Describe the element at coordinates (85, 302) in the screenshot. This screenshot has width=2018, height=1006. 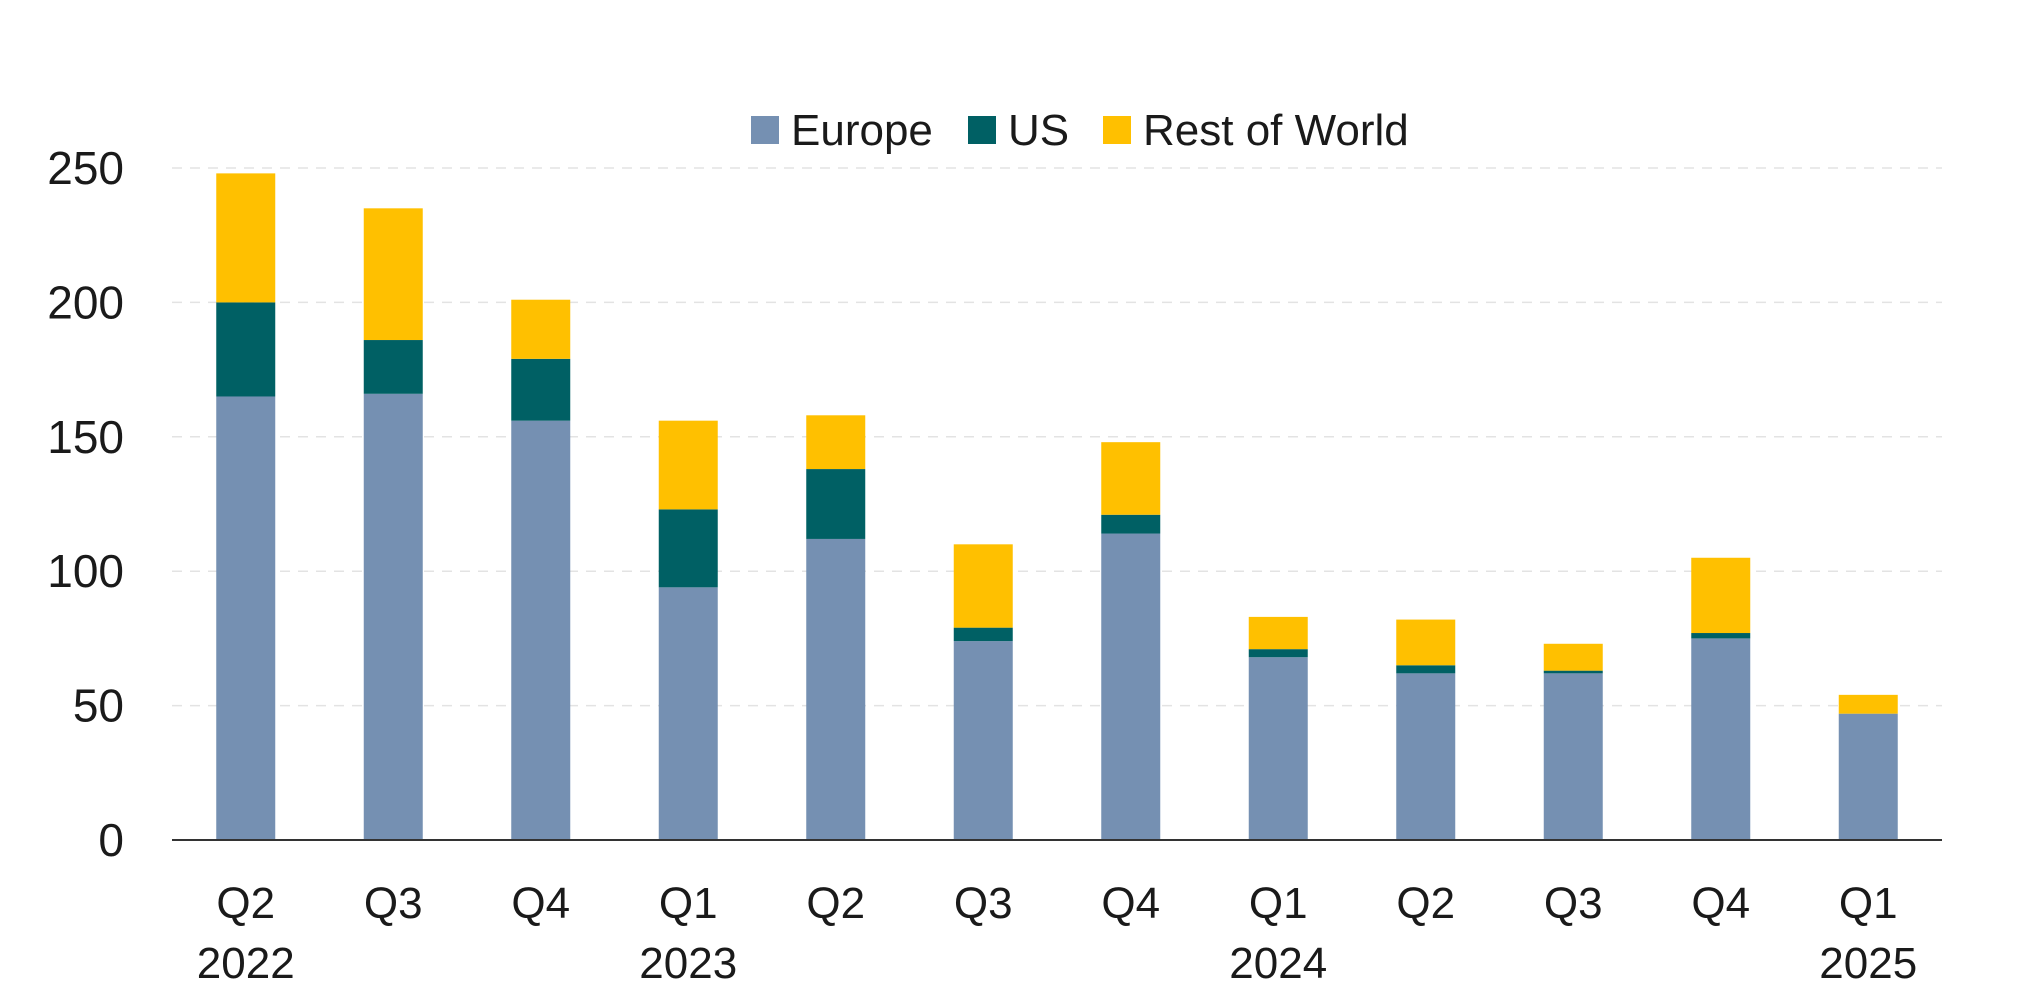
I see `y-tick-label: 200` at that location.